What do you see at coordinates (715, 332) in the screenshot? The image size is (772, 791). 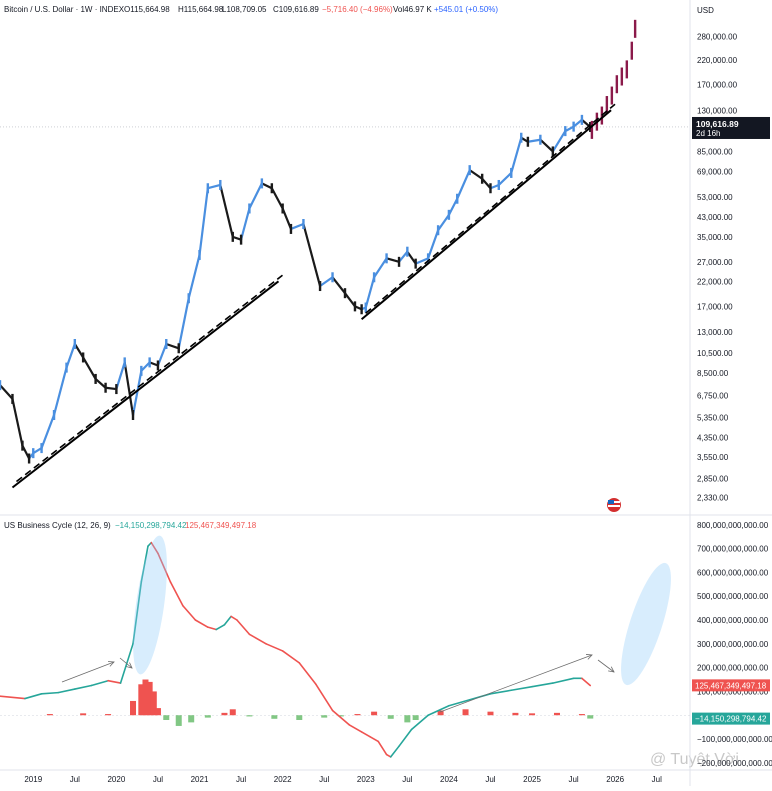 I see `price-tick-label: 13,000.00` at bounding box center [715, 332].